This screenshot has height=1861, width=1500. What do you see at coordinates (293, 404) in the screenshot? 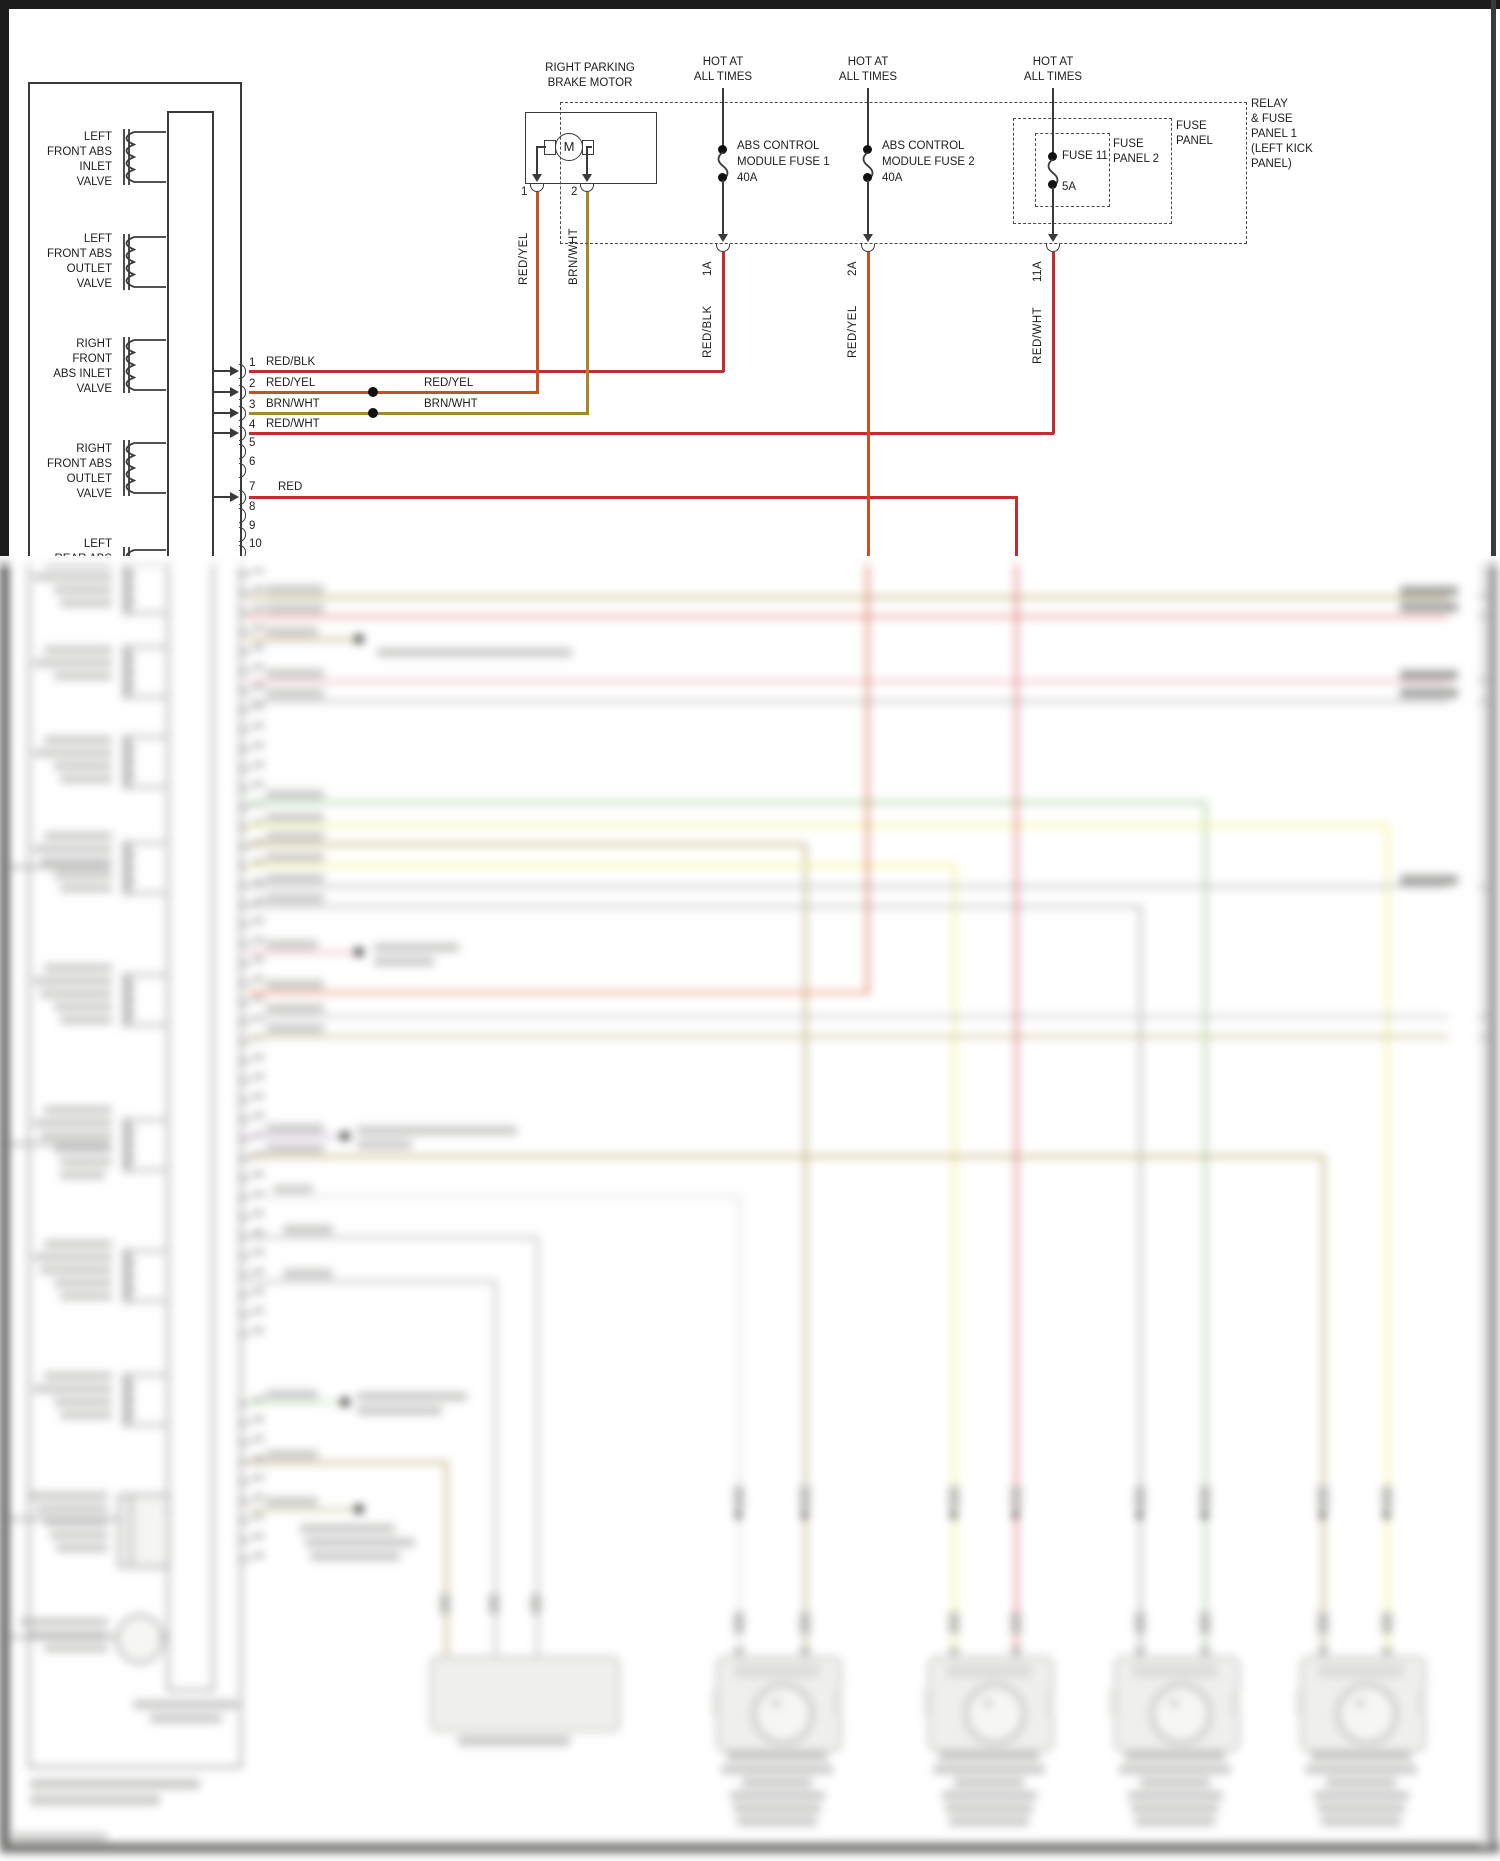
I see `wire-label: BRN/WHT` at bounding box center [293, 404].